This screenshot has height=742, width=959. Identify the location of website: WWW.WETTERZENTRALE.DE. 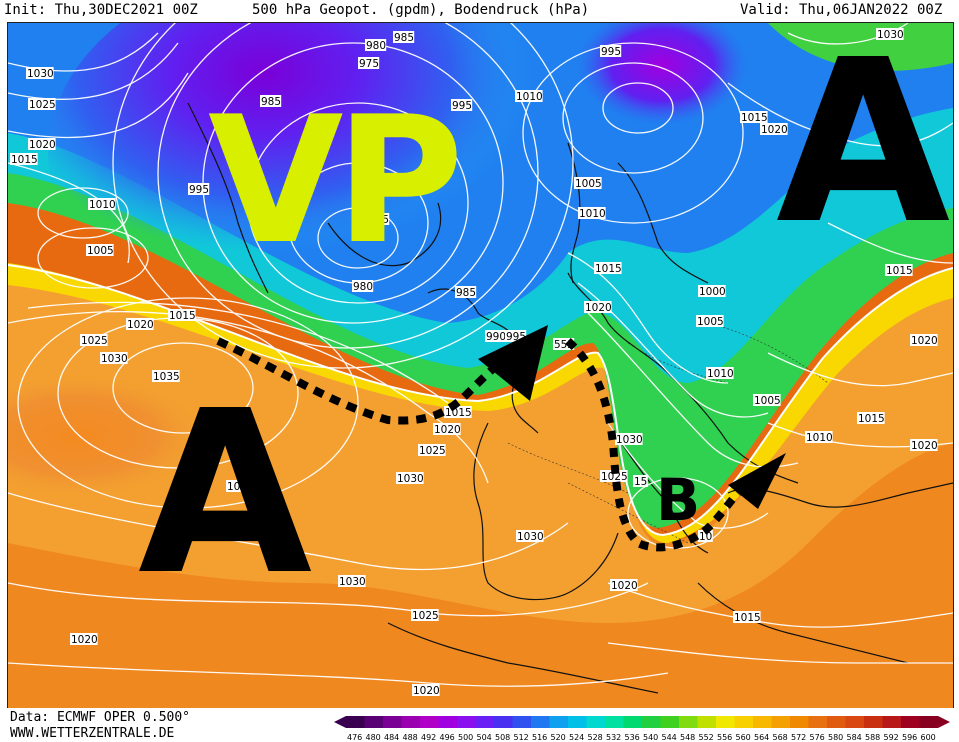
(92, 733).